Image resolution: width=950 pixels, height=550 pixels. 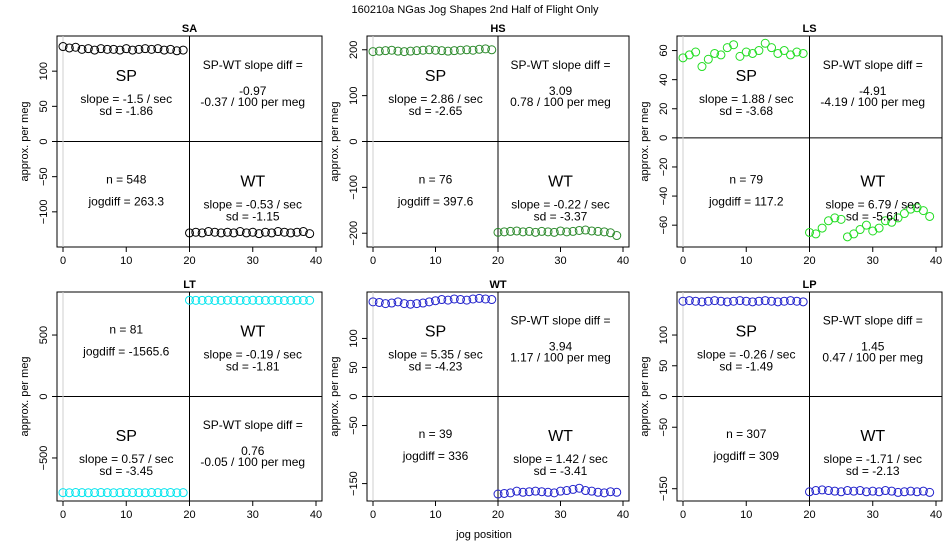 I want to click on slope-label: slope = -0.26 / sec, so click(x=746, y=354).